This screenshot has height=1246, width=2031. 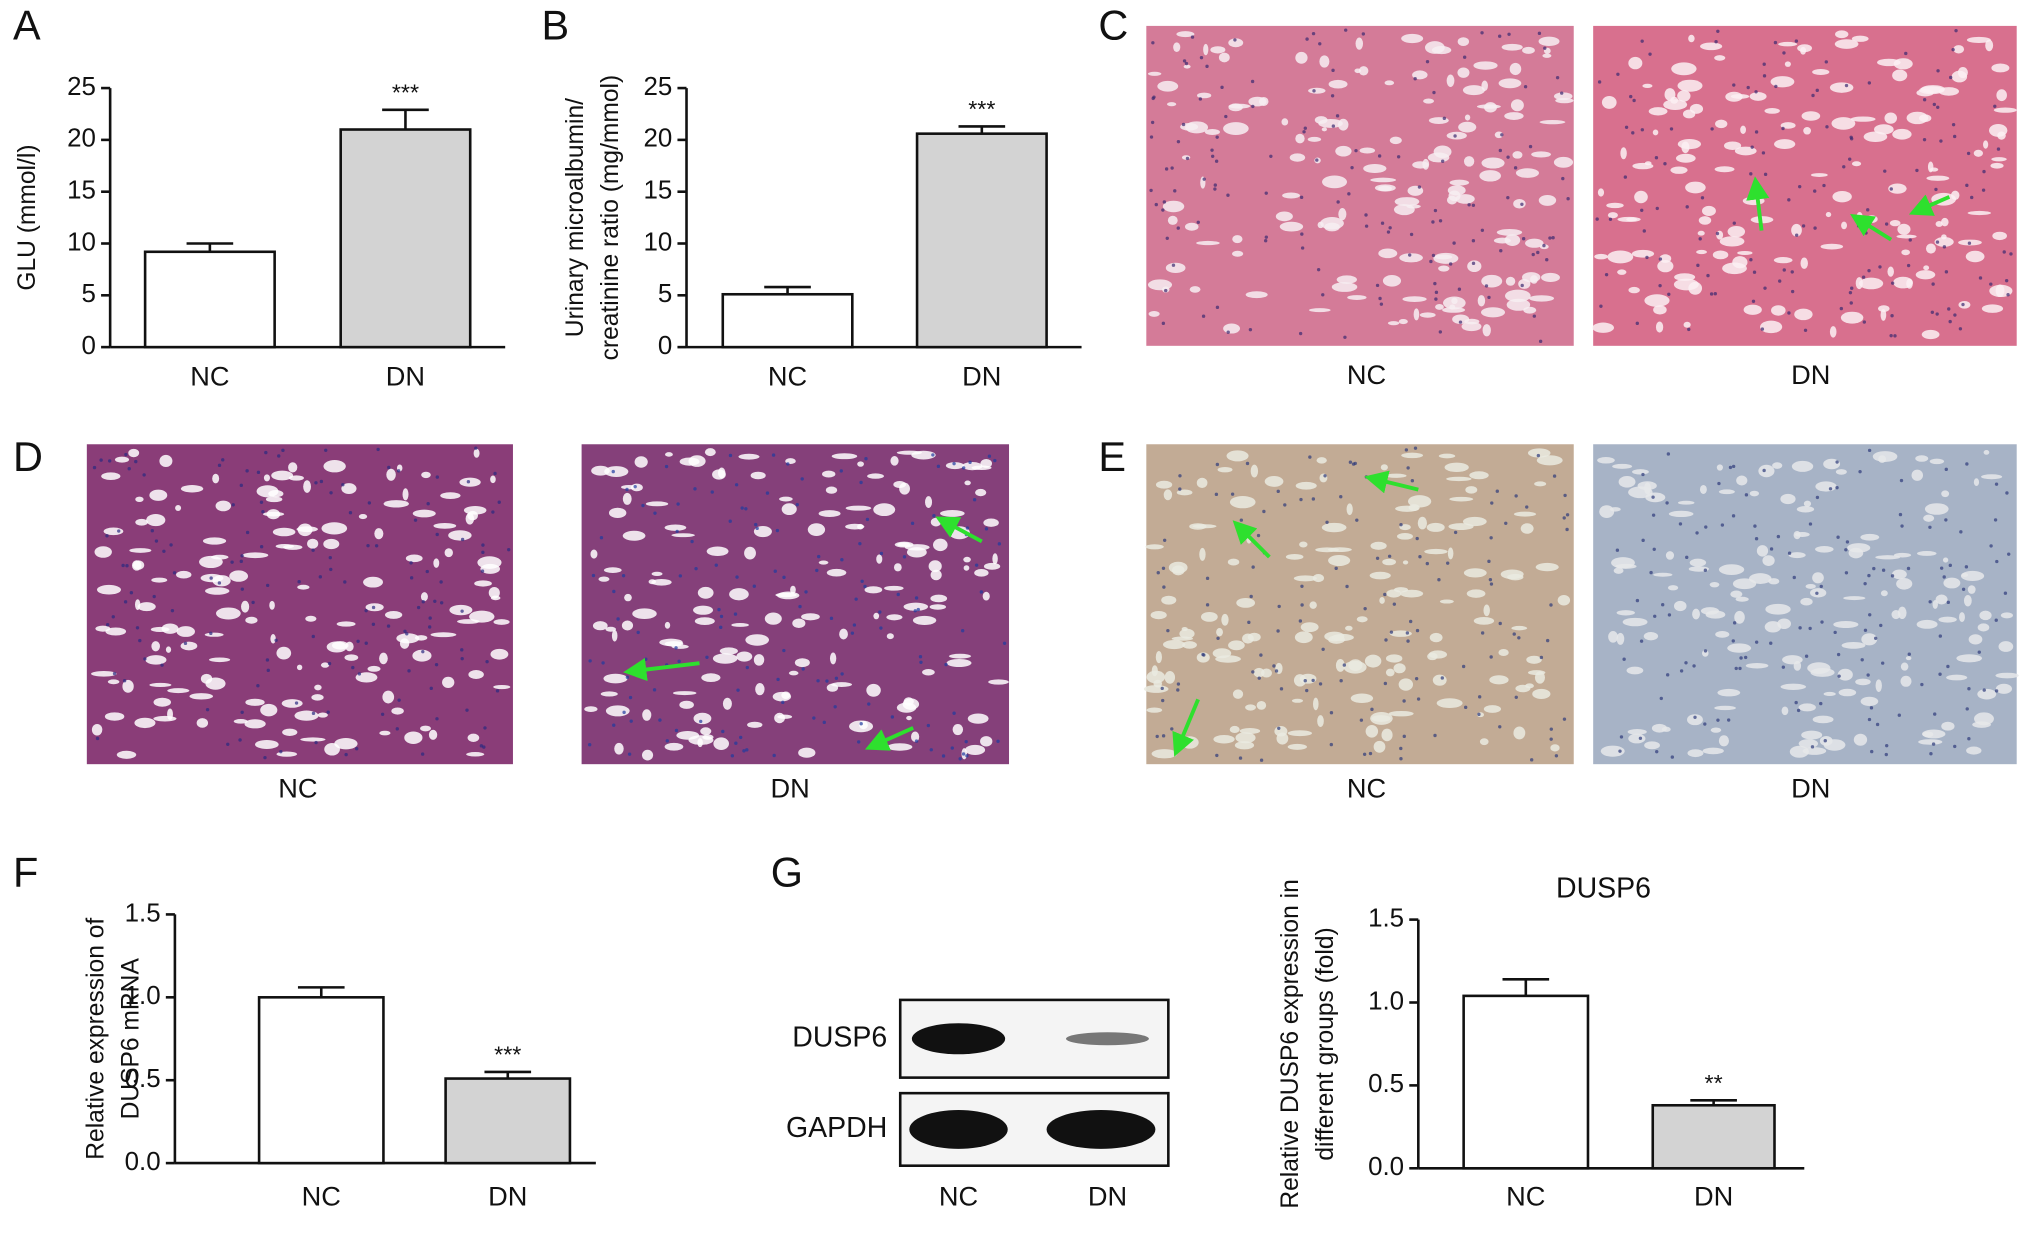 What do you see at coordinates (1386, 1167) in the screenshot?
I see `y-tick-label: 0.0` at bounding box center [1386, 1167].